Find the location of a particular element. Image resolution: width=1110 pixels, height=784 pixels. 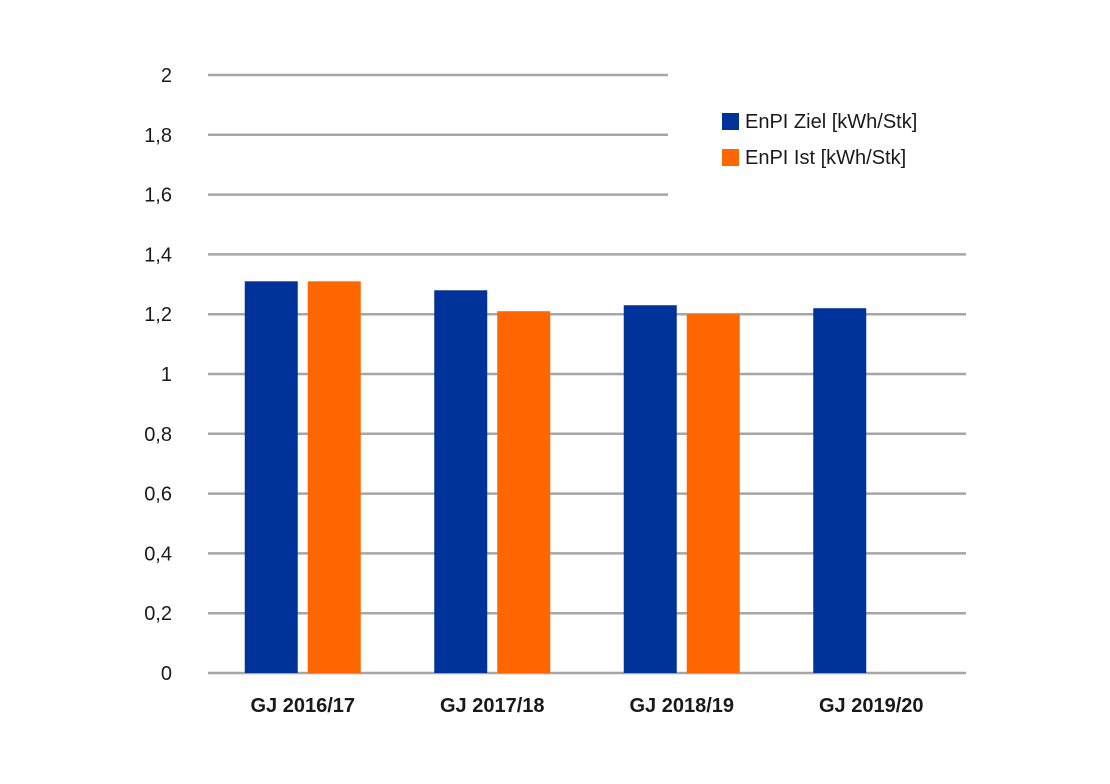

x-tick-label: GJ 2019/20 is located at coordinates (871, 706).